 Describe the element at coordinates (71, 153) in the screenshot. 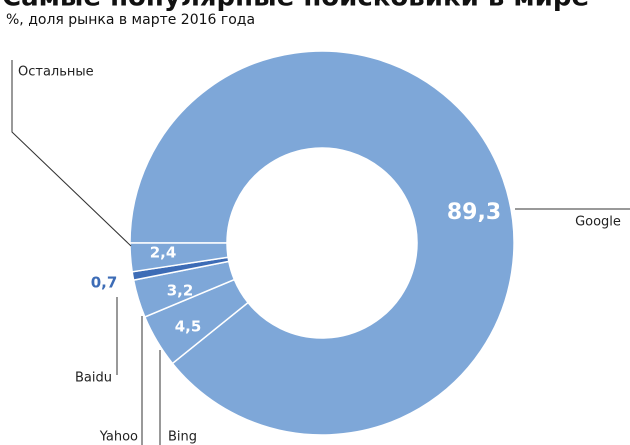

I see `leader-line` at that location.